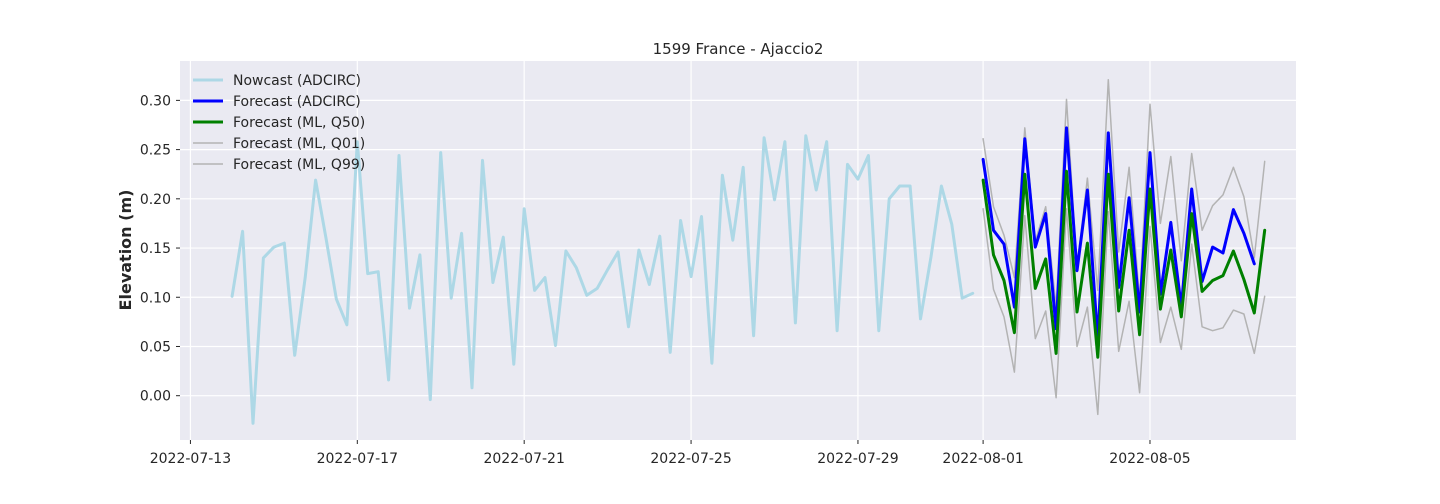  What do you see at coordinates (1149, 459) in the screenshot?
I see `x-tick-label: 2022-08-05` at bounding box center [1149, 459].